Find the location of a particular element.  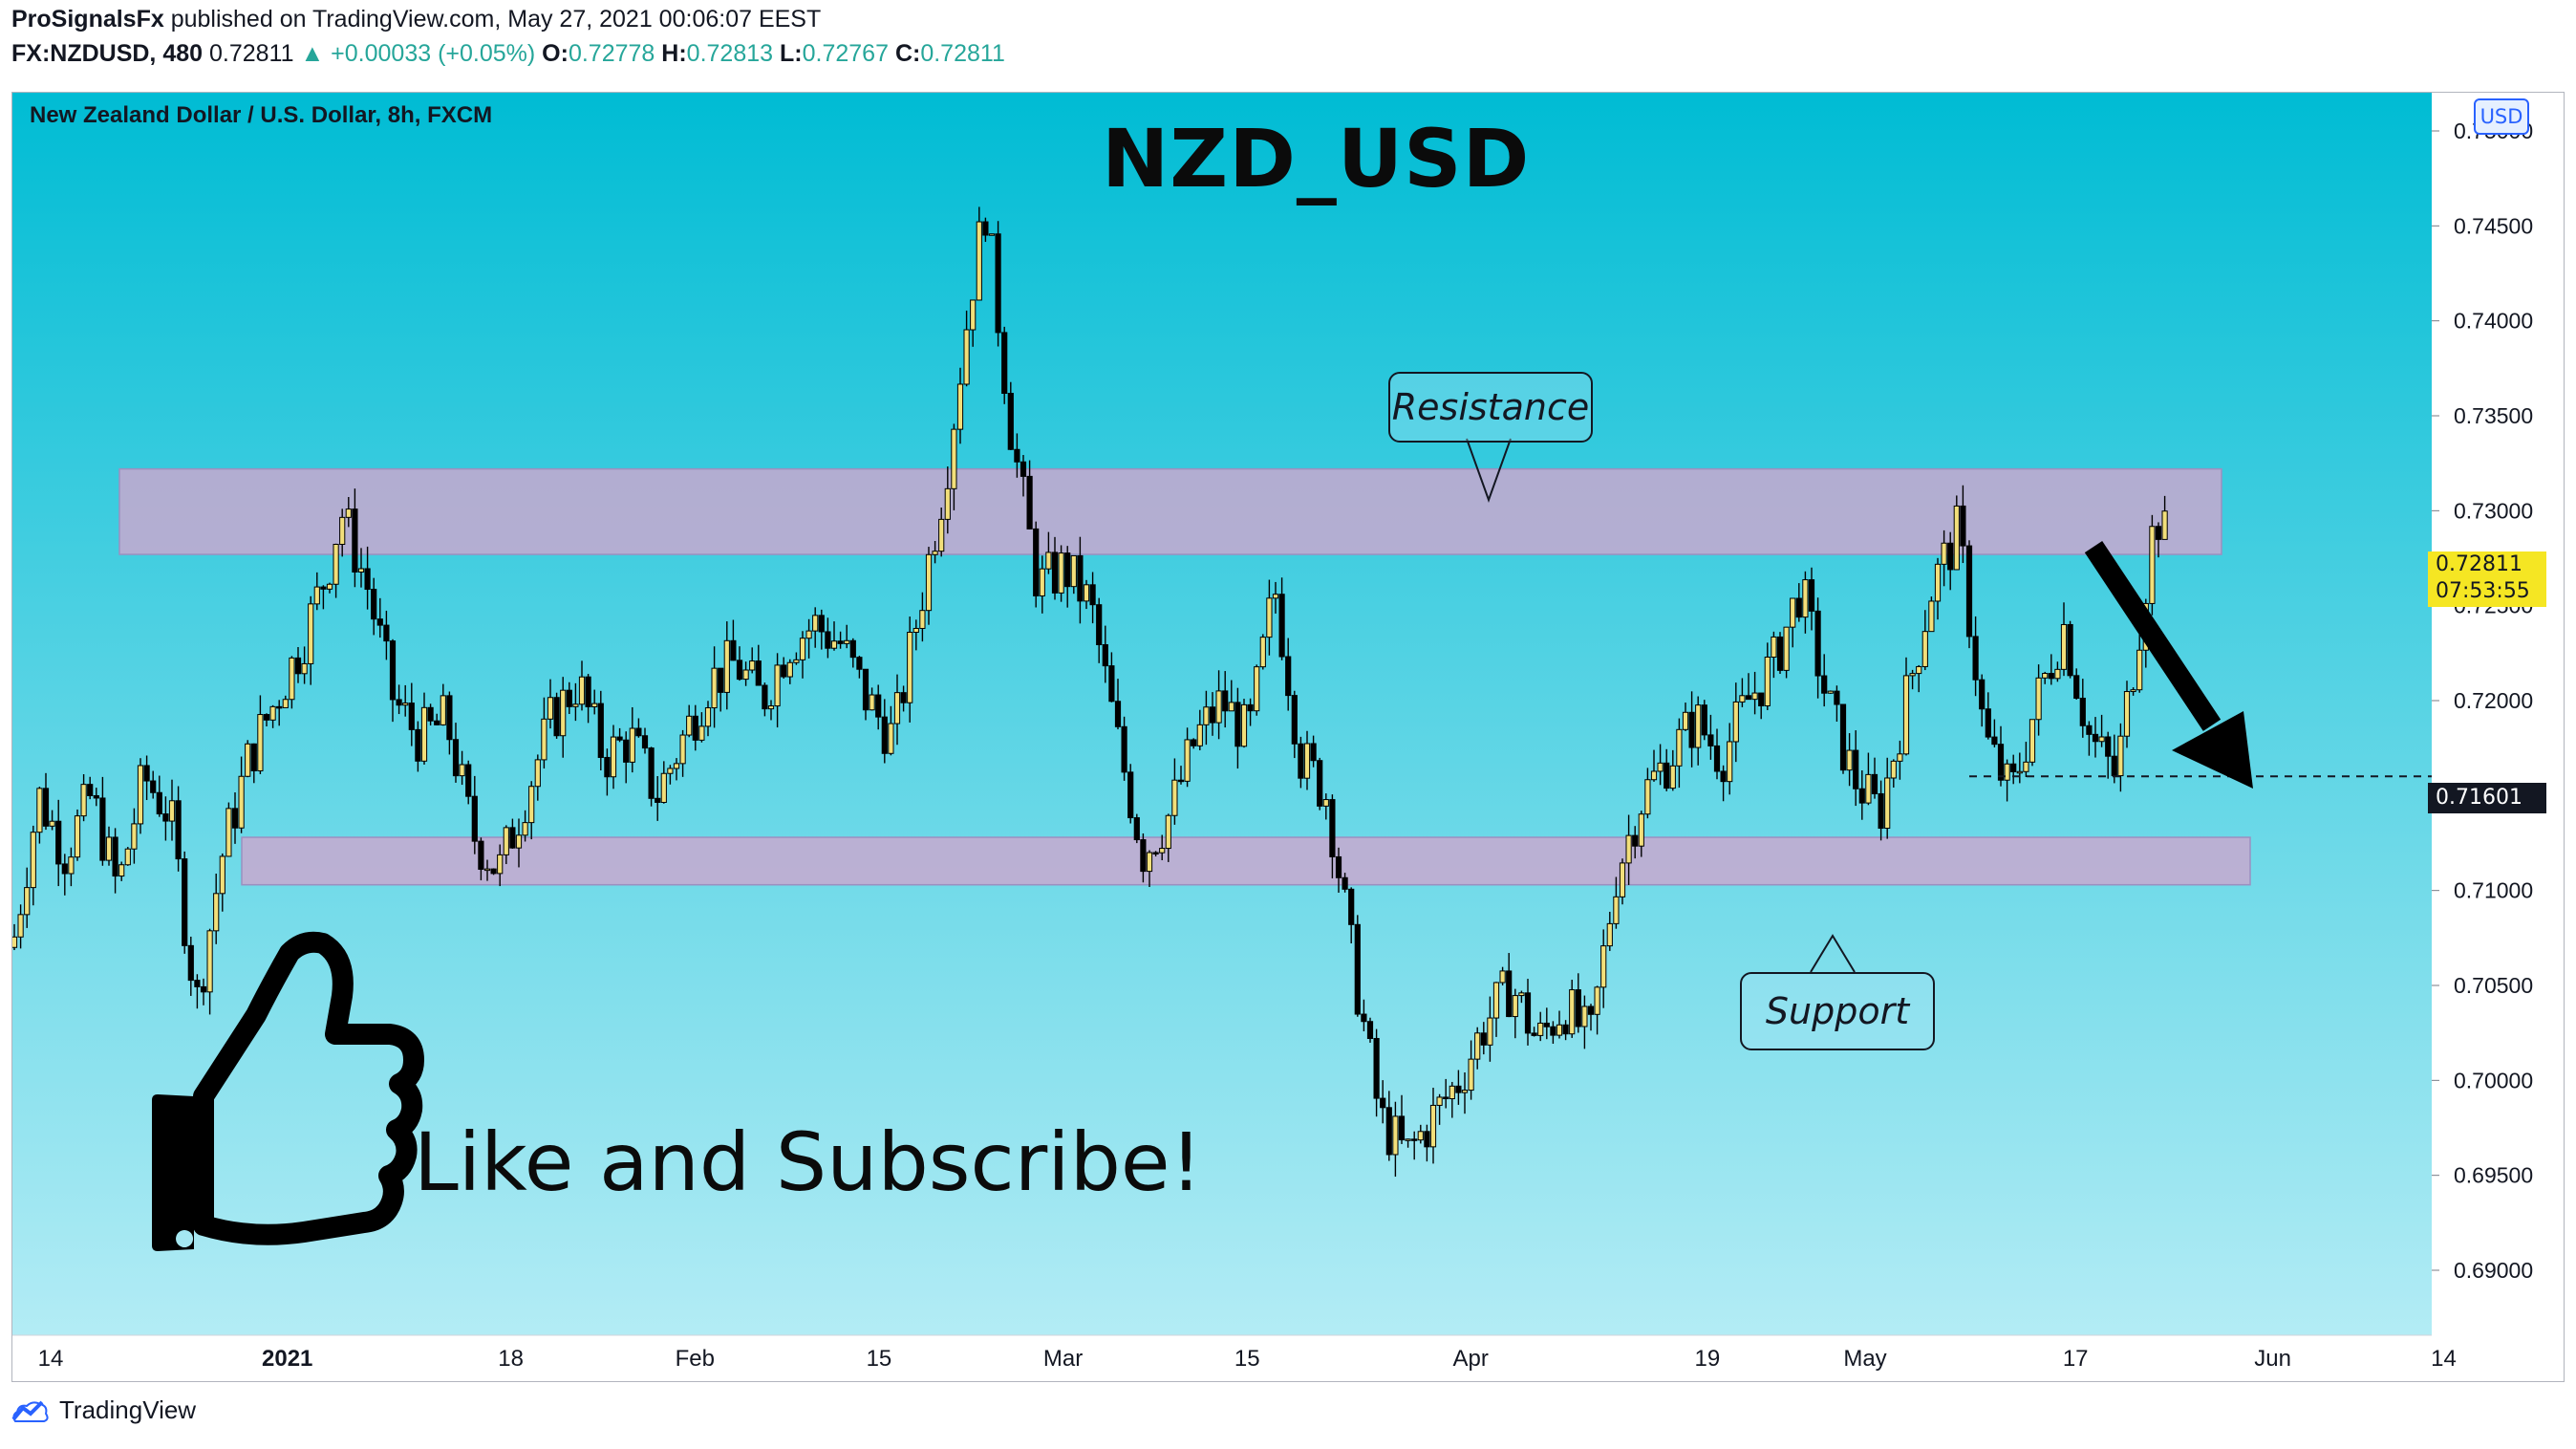

publisher-name: ProSignalsFx is located at coordinates (87, 19).